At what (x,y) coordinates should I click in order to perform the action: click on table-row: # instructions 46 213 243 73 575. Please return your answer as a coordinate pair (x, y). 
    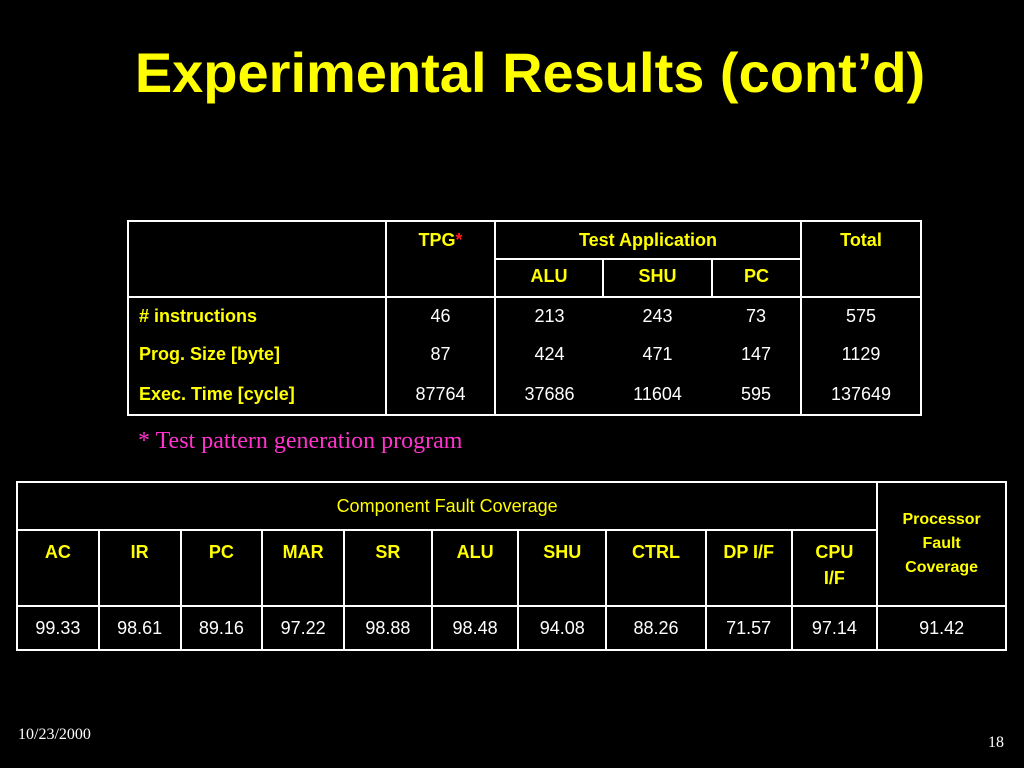
    Looking at the image, I should click on (524, 317).